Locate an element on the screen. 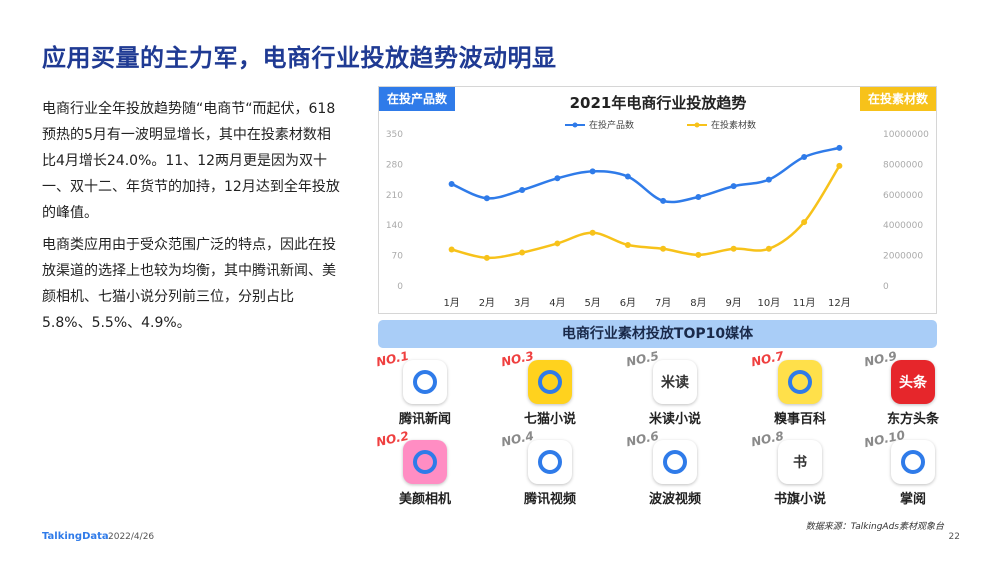 This screenshot has height=563, width=1000. zhangyue-icon is located at coordinates (913, 462).